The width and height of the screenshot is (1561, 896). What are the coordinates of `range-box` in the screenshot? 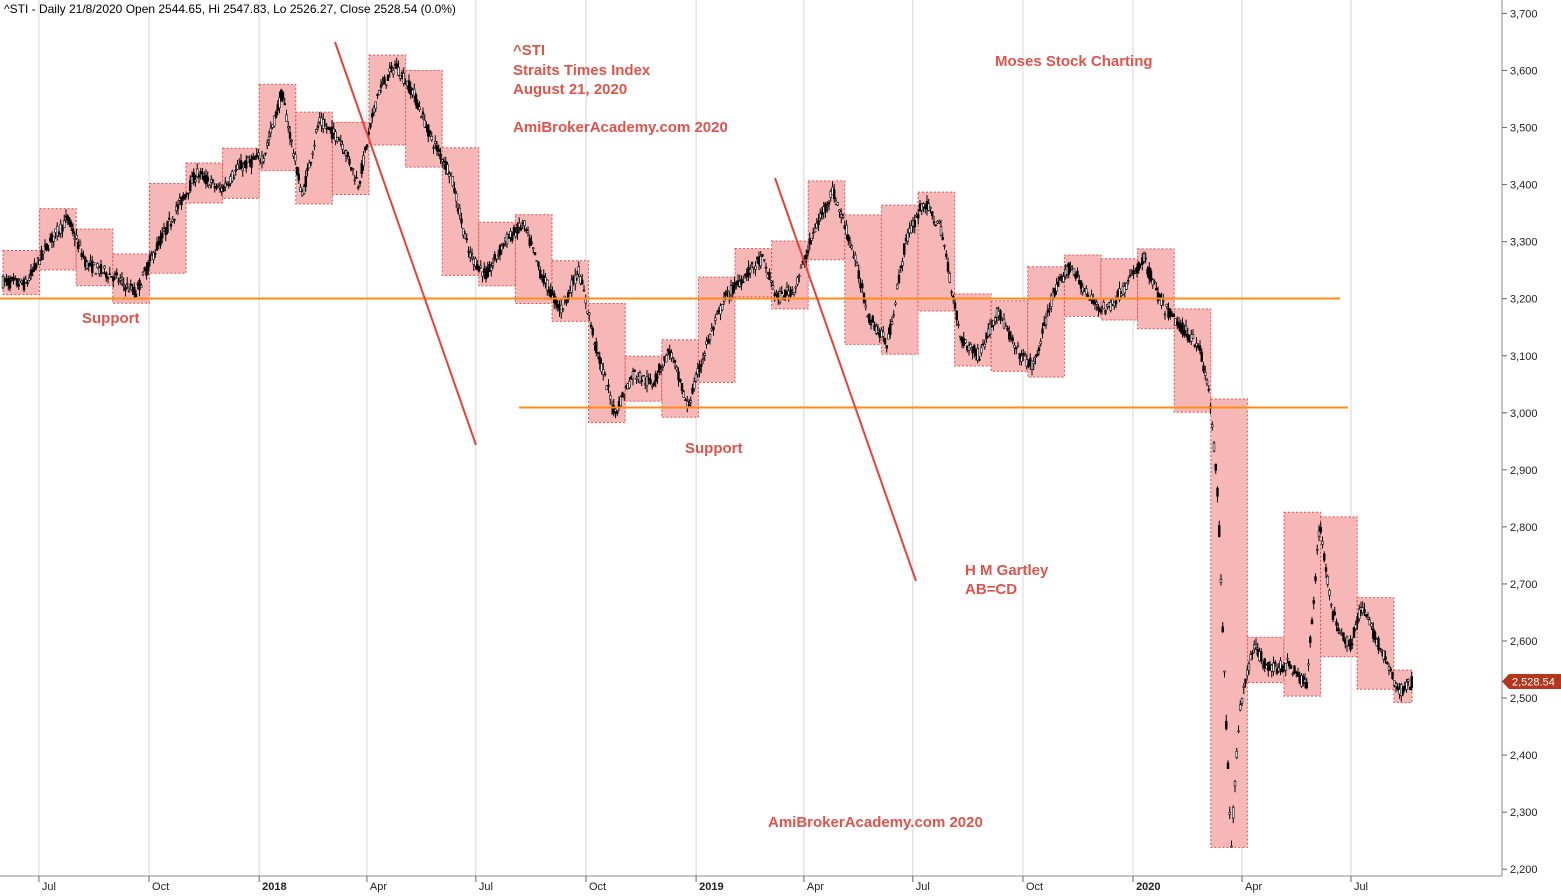 It's located at (1339, 587).